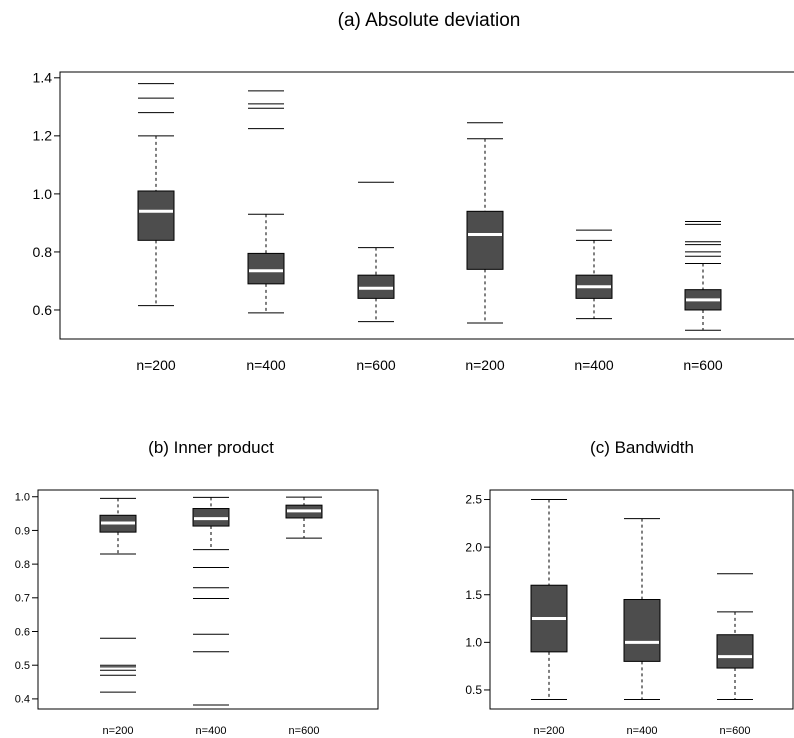 Image resolution: width=794 pixels, height=738 pixels. What do you see at coordinates (43, 194) in the screenshot?
I see `panel-a-ytick-label: 1.0` at bounding box center [43, 194].